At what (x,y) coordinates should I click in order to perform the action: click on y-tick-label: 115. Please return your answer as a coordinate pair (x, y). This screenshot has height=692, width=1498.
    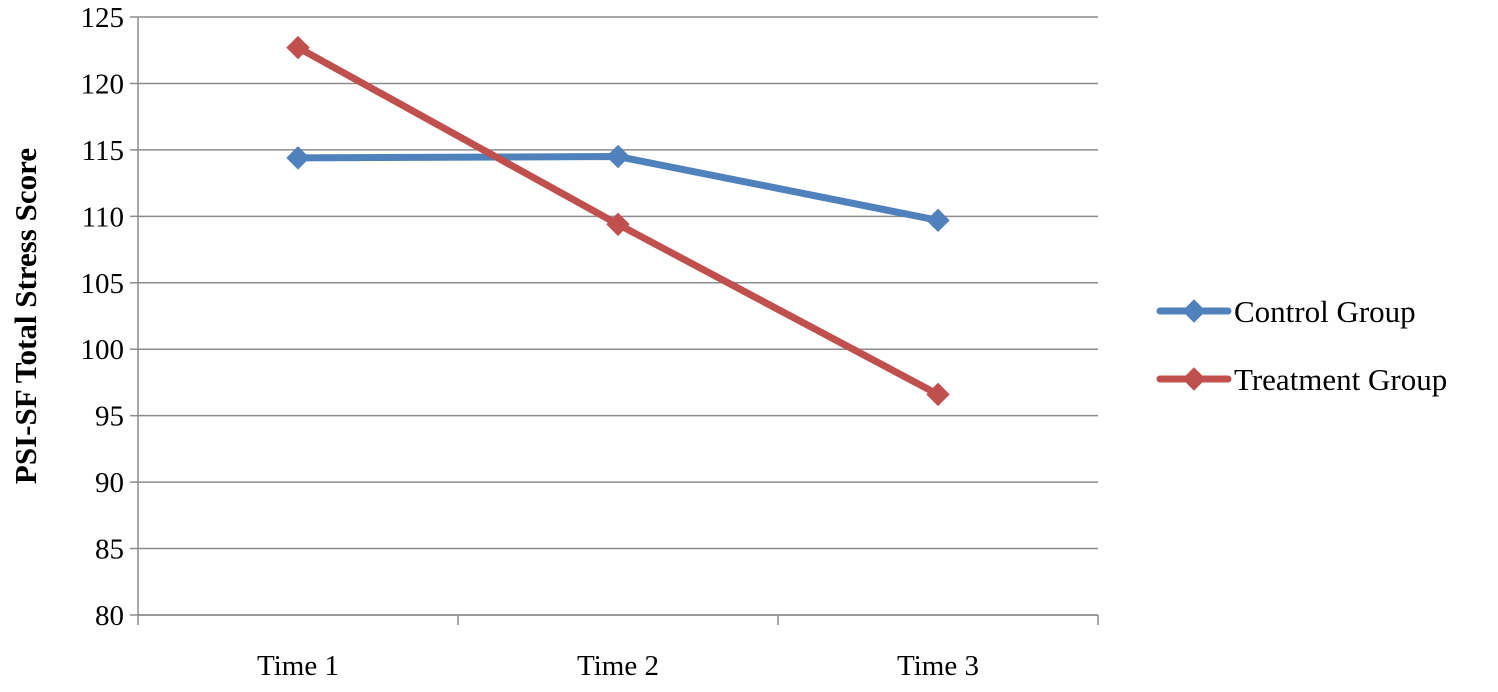
    Looking at the image, I should click on (103, 151).